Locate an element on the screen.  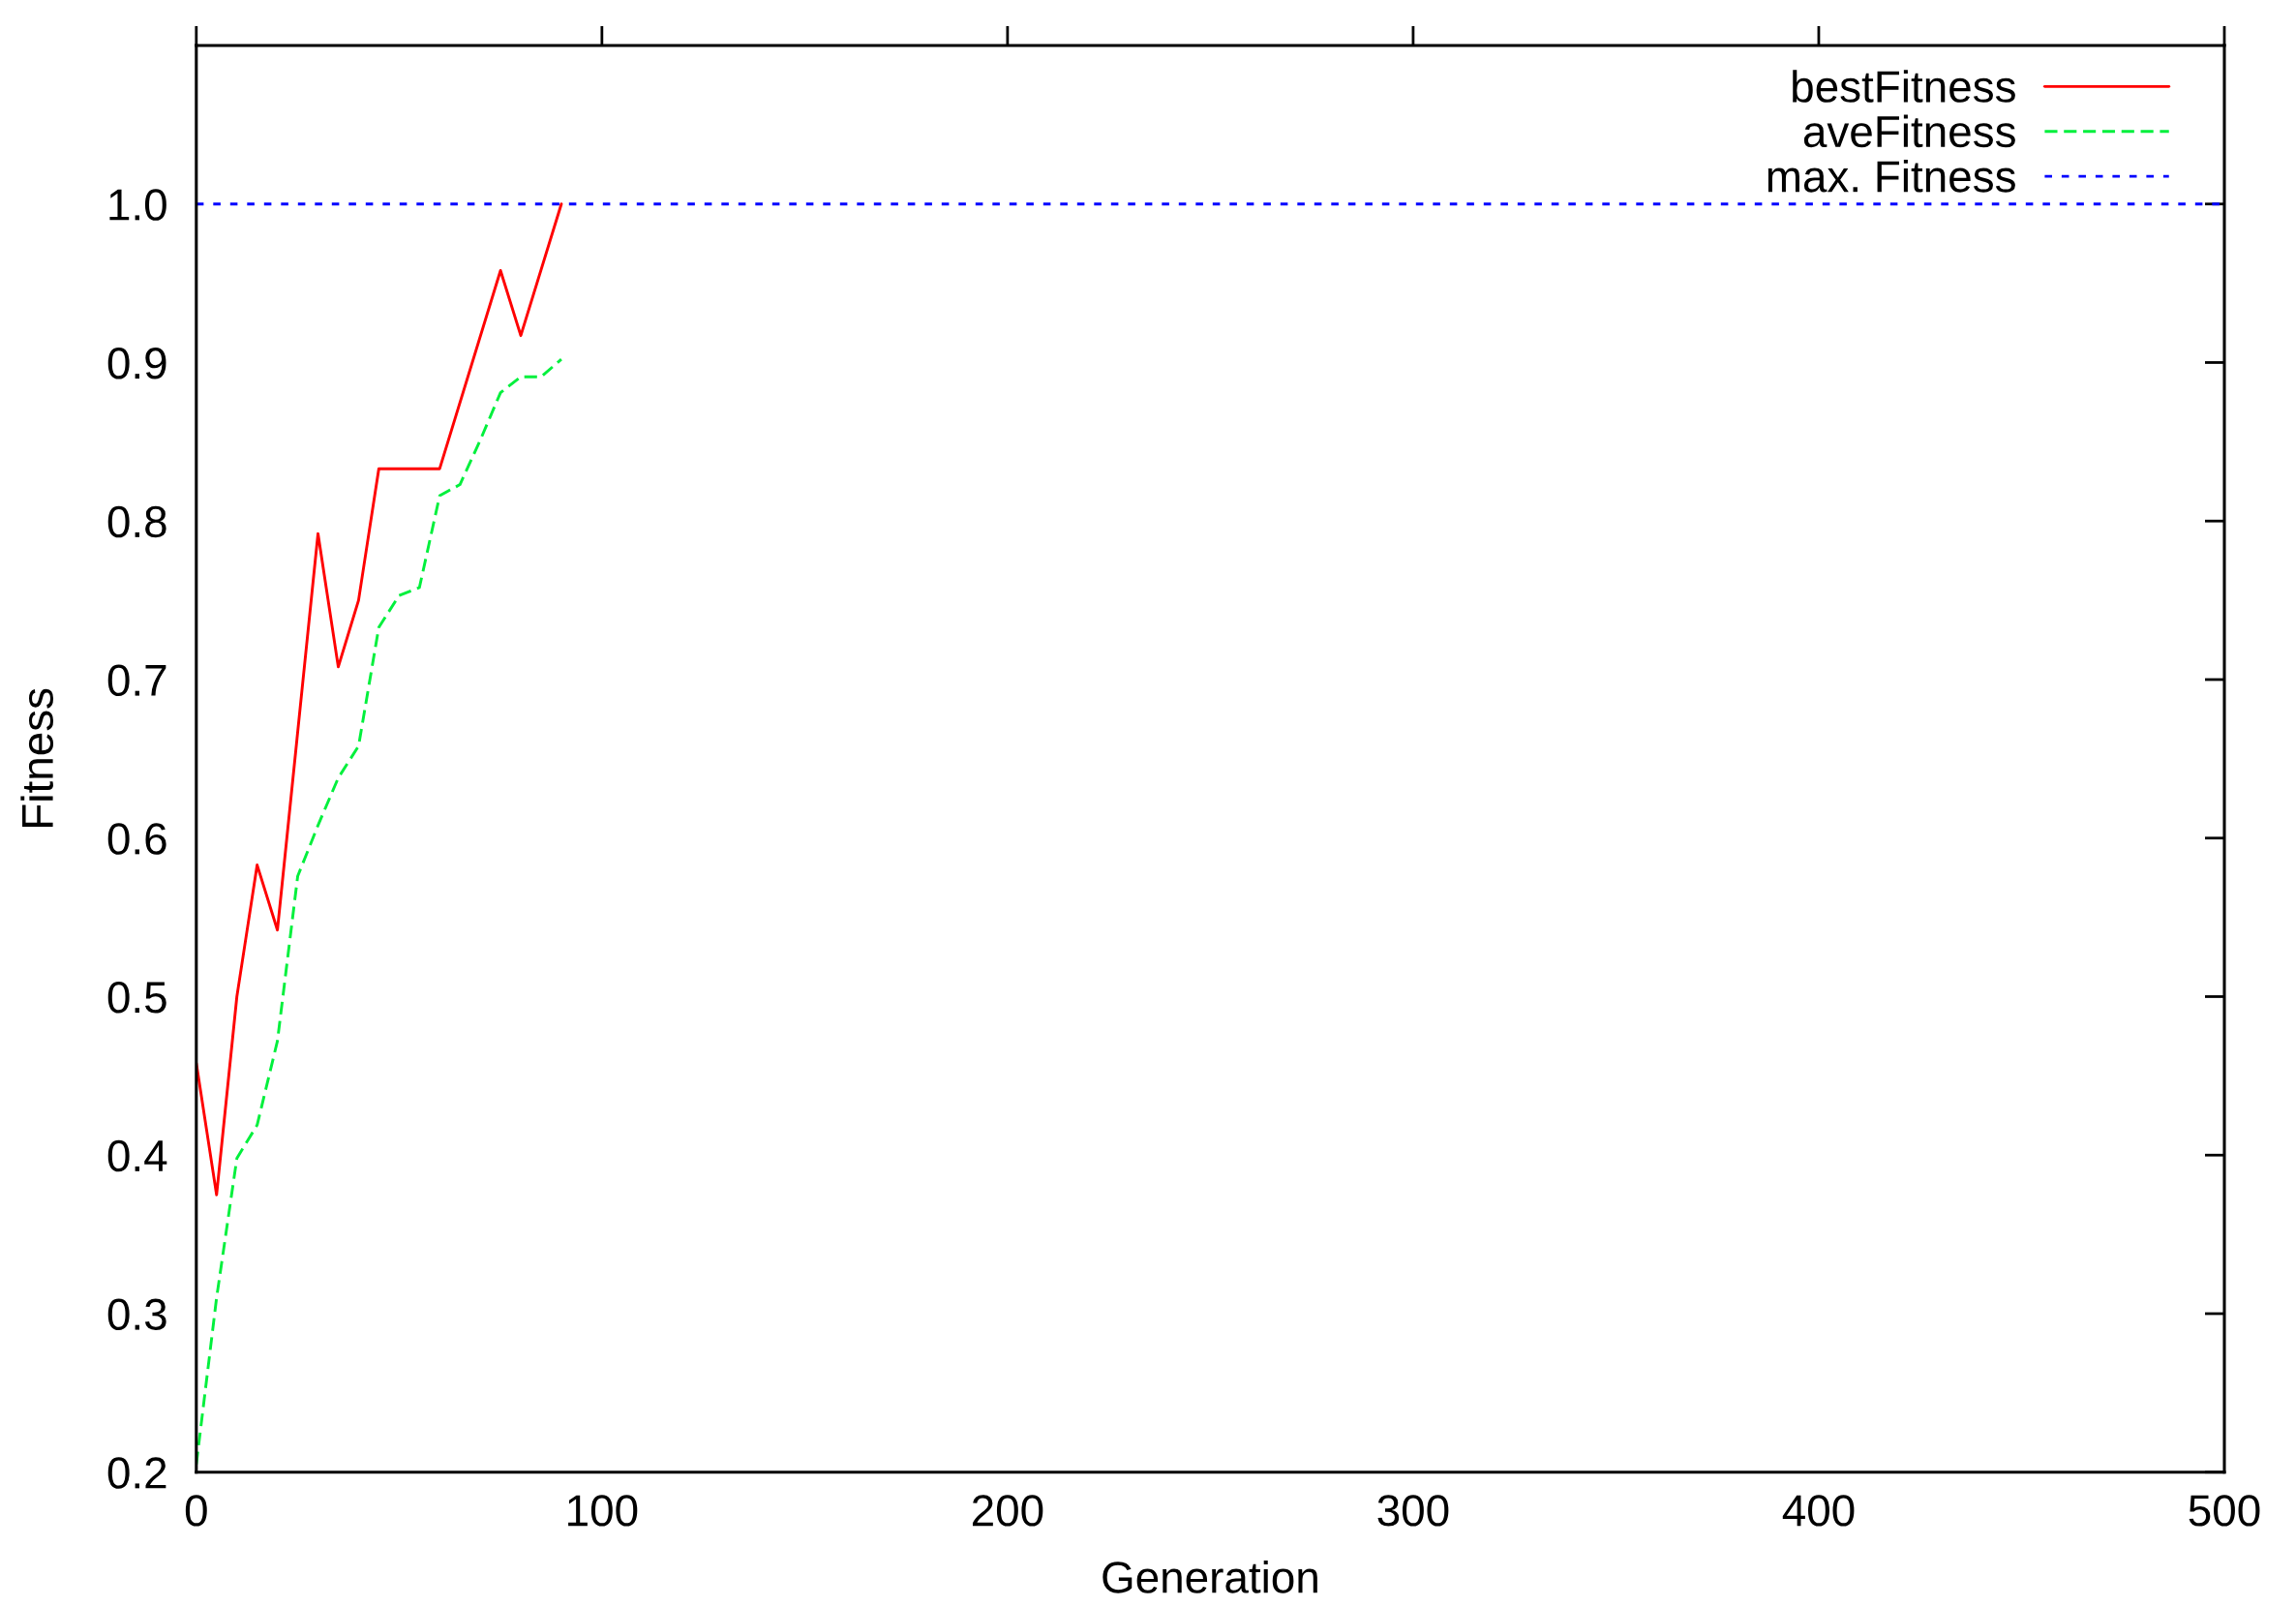
y-axis-title: Fitness is located at coordinates (37, 757).